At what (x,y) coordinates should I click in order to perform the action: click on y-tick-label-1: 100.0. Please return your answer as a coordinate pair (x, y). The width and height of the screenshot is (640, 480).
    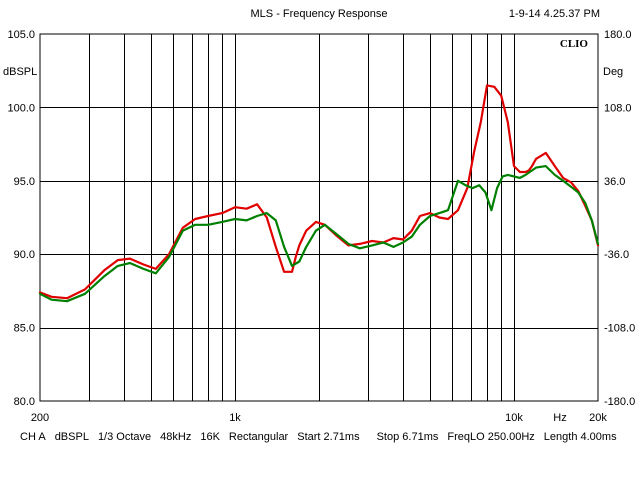
    Looking at the image, I should click on (21, 108).